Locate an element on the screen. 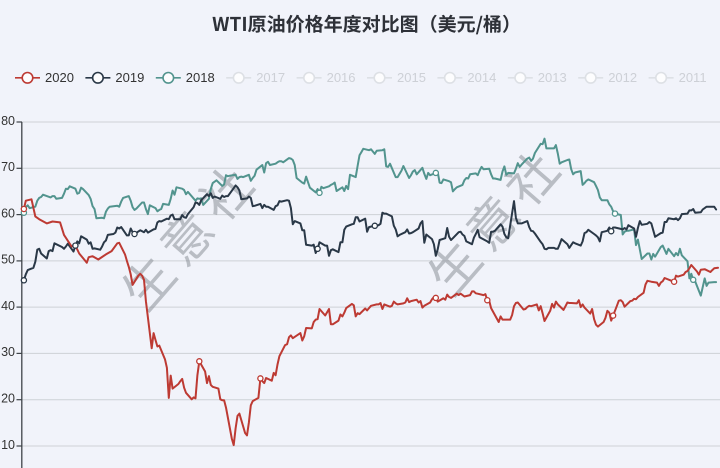 This screenshot has height=468, width=720. svg-text: 60 is located at coordinates (8, 213).